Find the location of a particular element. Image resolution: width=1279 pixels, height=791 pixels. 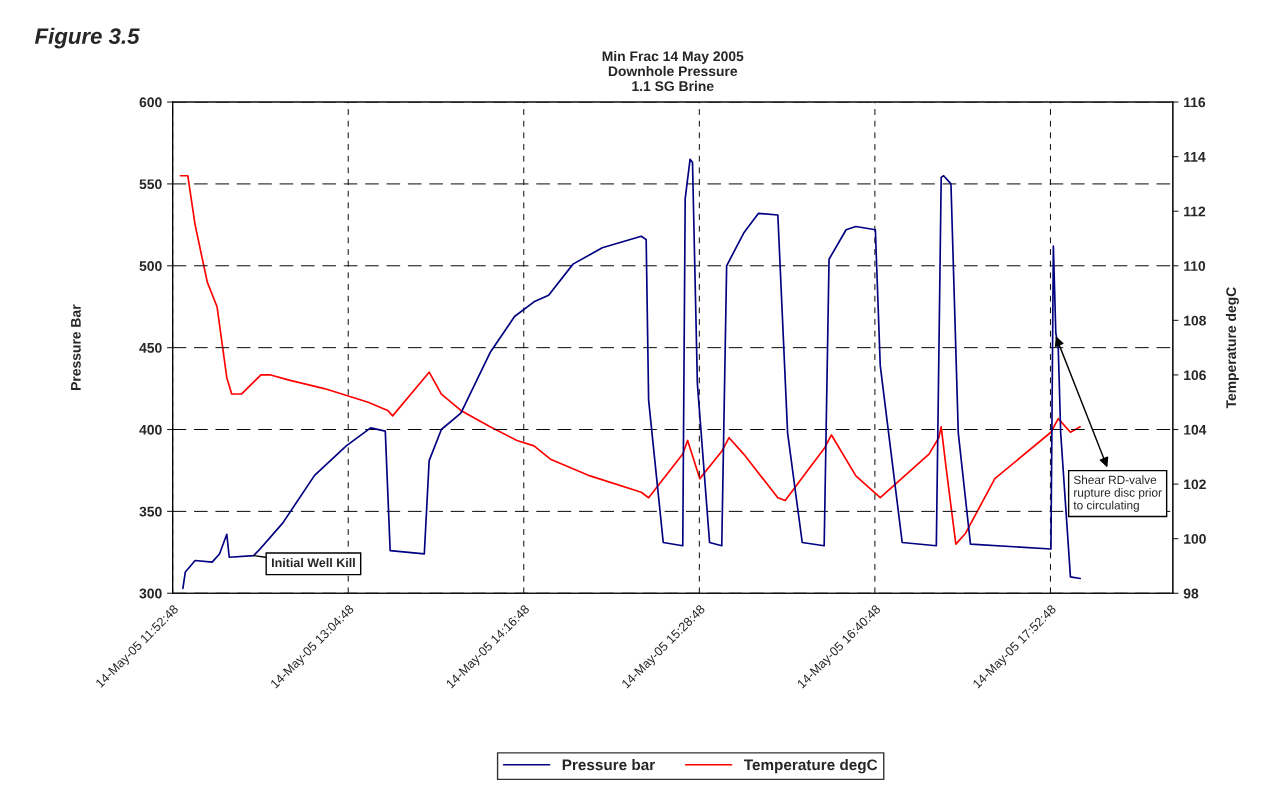

y2-tick-label: 112 is located at coordinates (1195, 211).